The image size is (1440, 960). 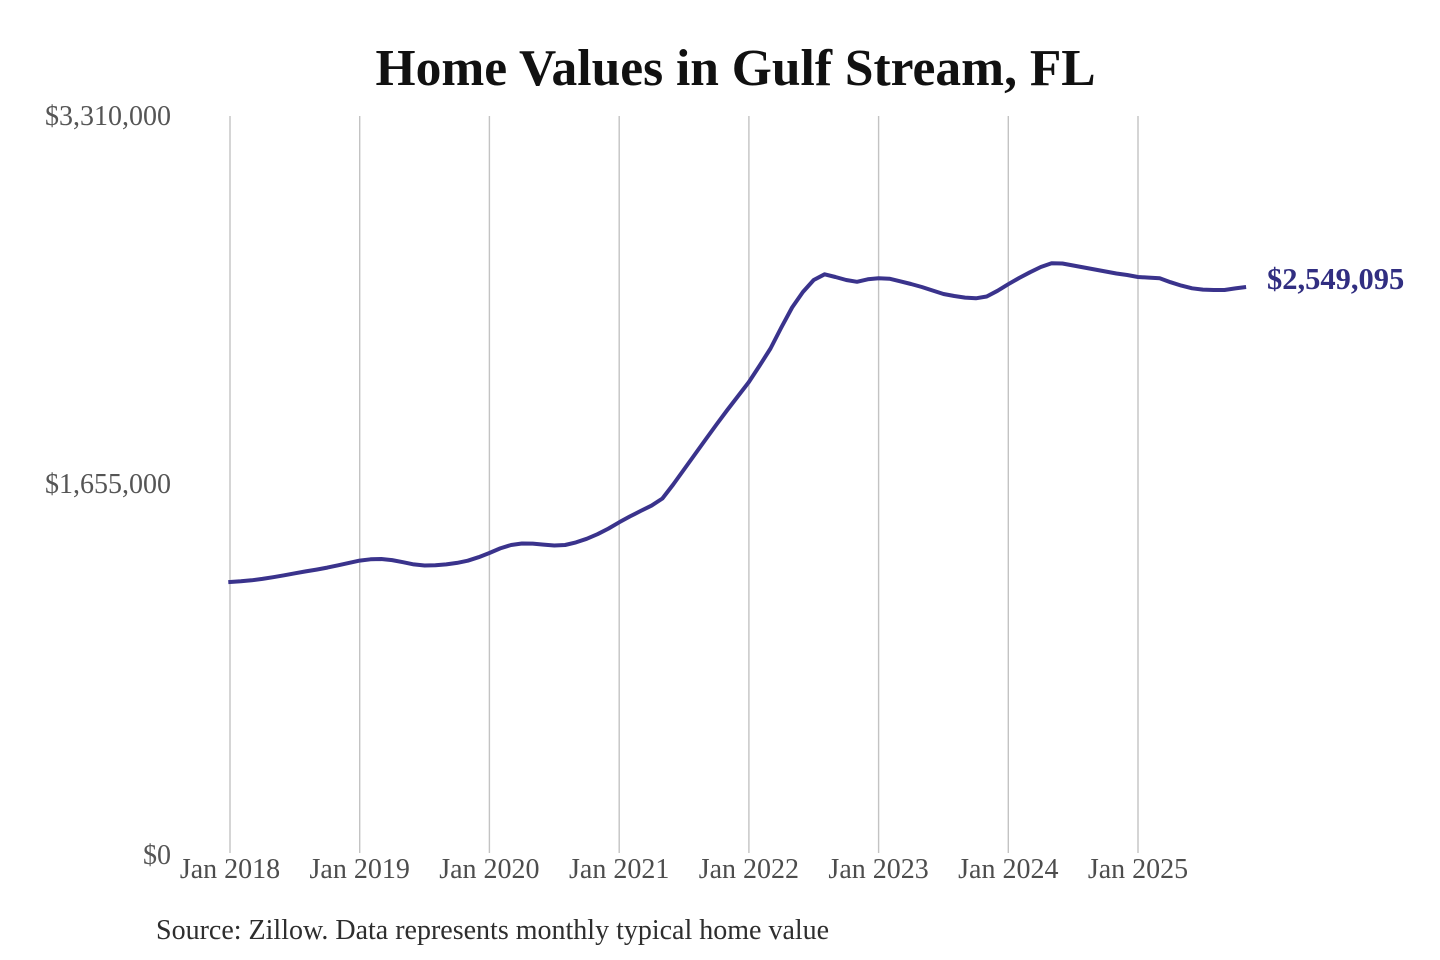 What do you see at coordinates (1335, 279) in the screenshot?
I see `svg-text: $2,549,095` at bounding box center [1335, 279].